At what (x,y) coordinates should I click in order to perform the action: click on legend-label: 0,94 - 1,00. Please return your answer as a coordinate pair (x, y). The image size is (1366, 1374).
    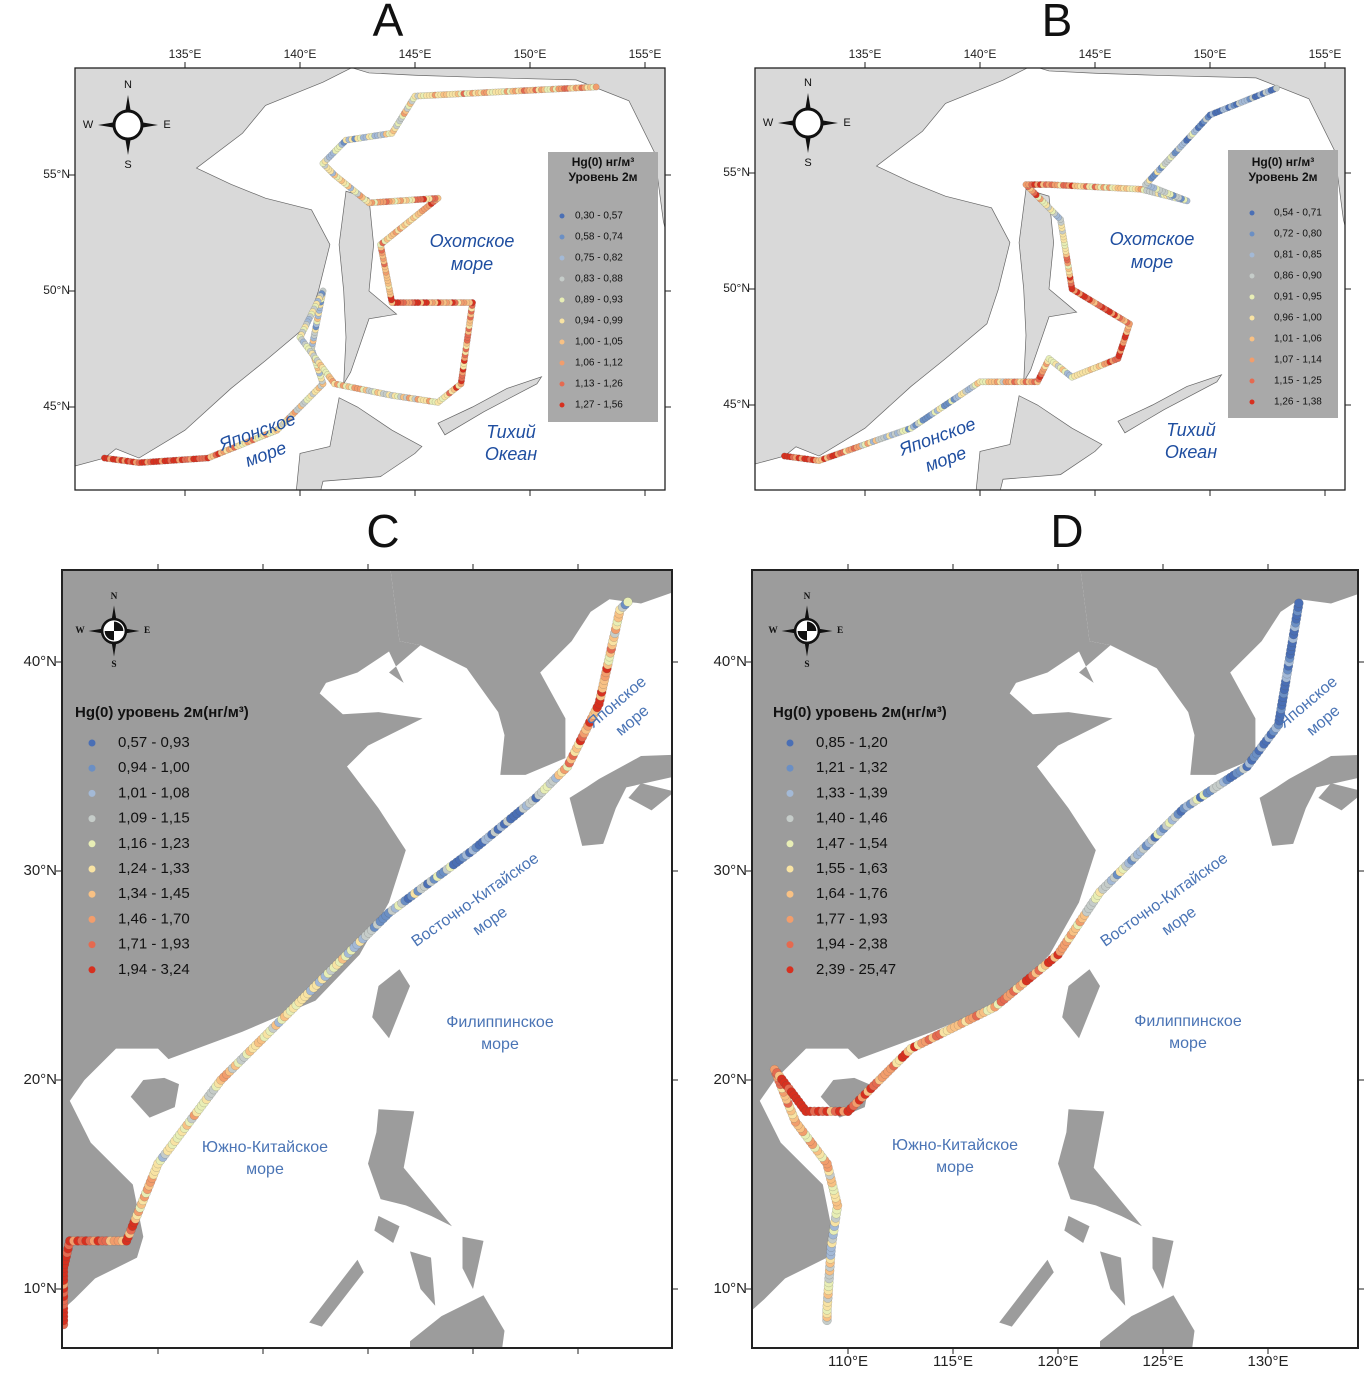
    Looking at the image, I should click on (154, 767).